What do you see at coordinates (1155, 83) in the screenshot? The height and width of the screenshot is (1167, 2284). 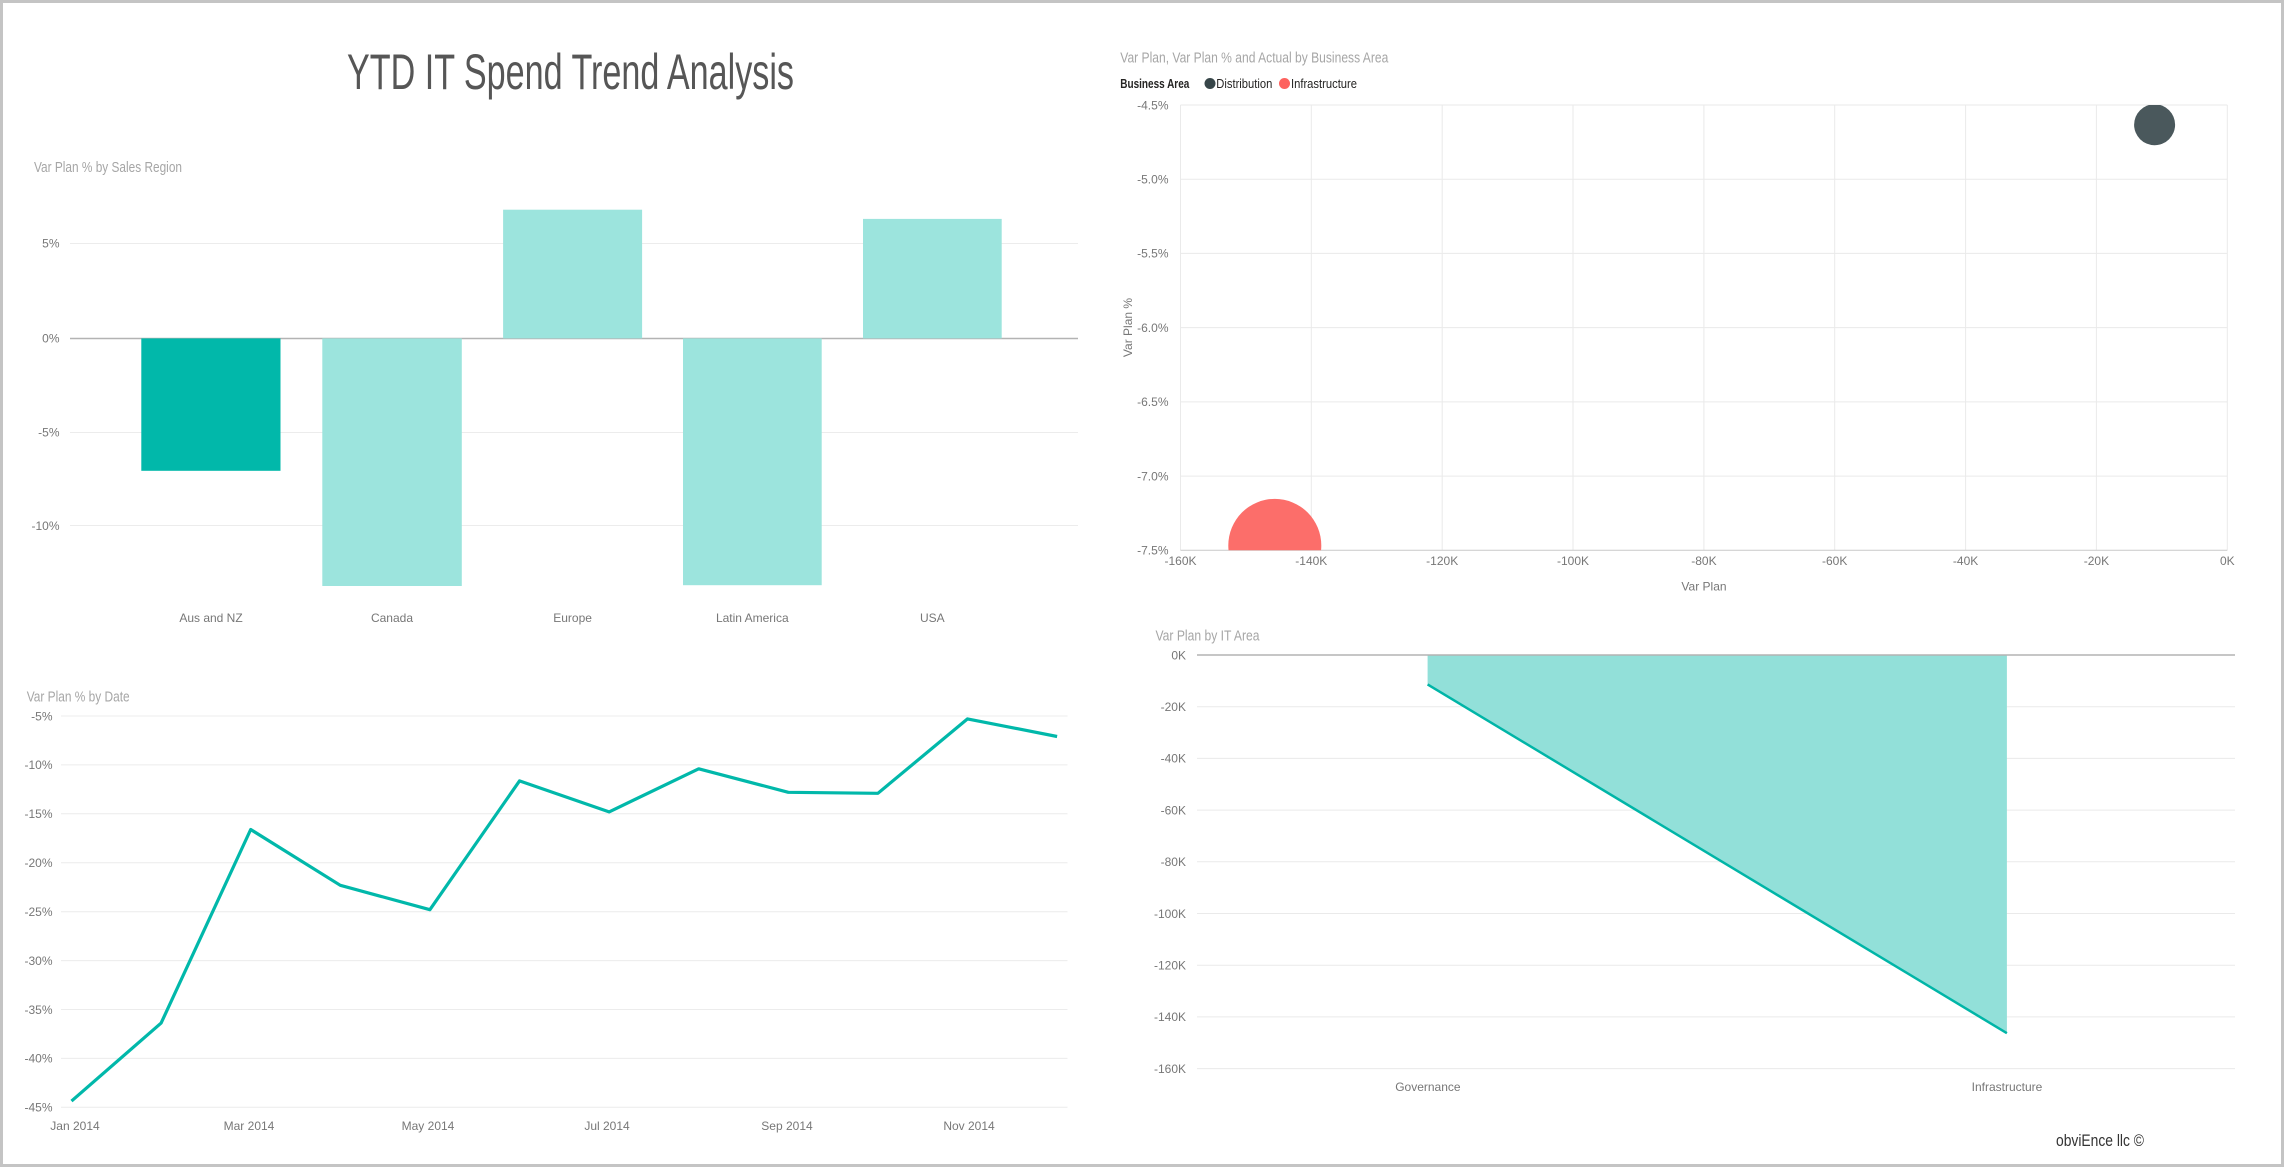 I see `svg-text: Business Area` at bounding box center [1155, 83].